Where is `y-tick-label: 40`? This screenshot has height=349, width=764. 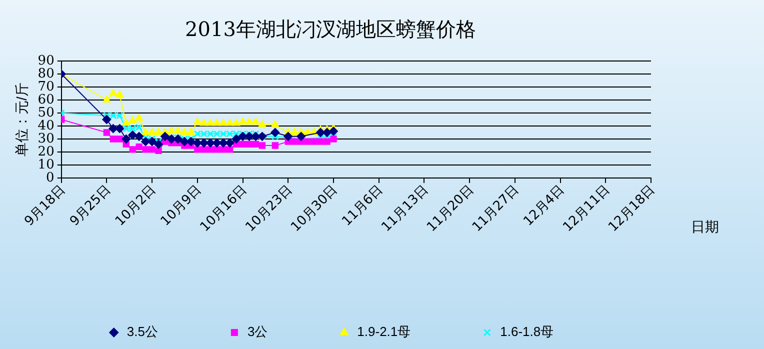
y-tick-label: 40 is located at coordinates (46, 126).